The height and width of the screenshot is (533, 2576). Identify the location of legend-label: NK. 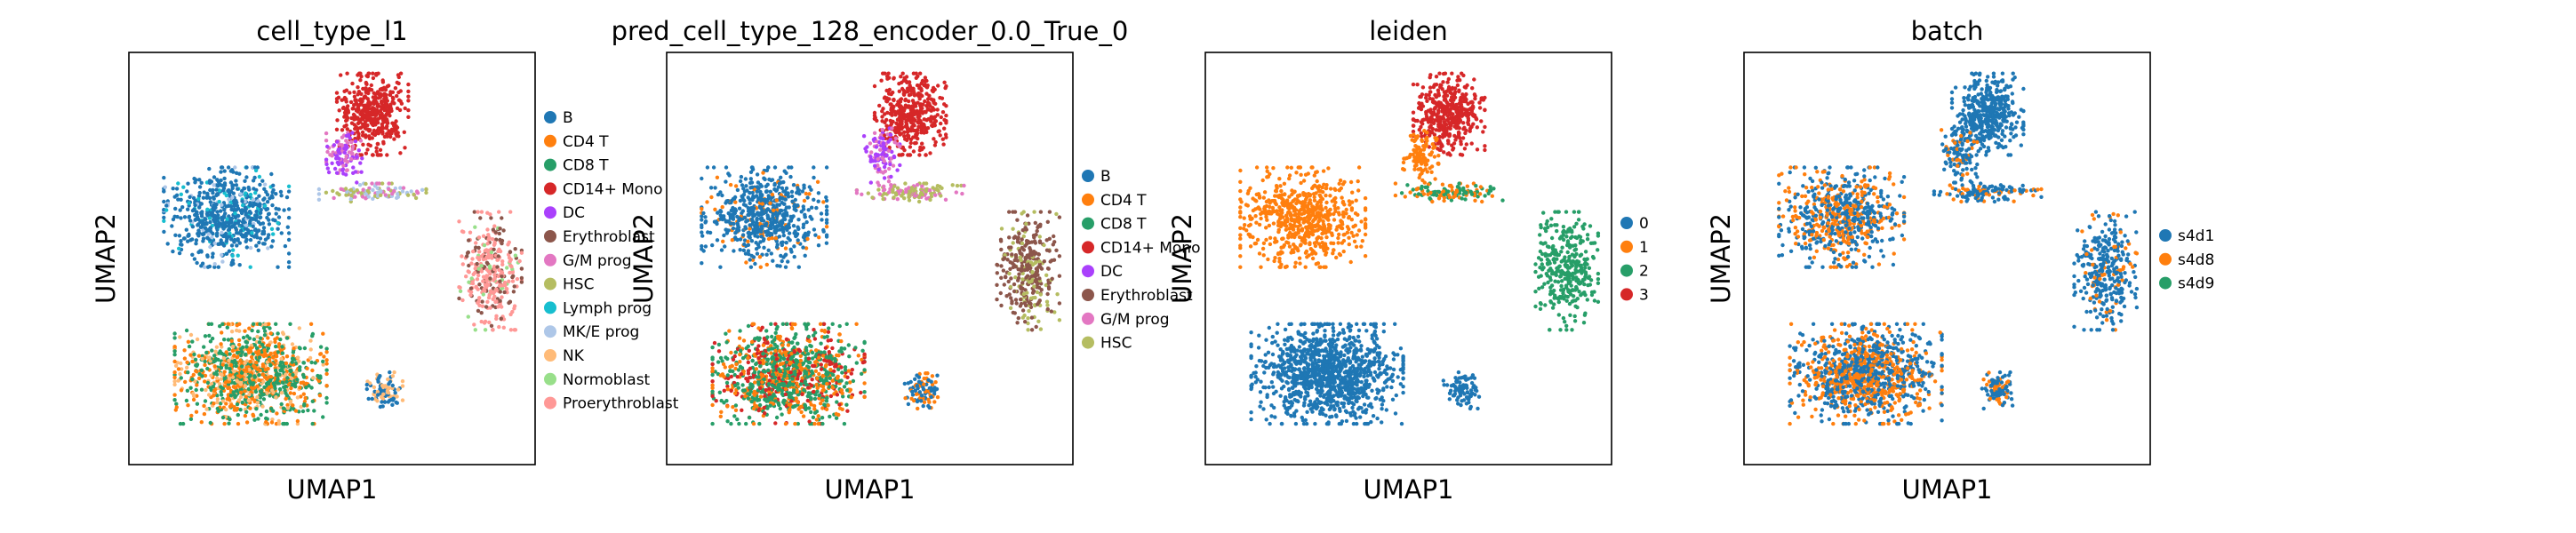
(574, 356).